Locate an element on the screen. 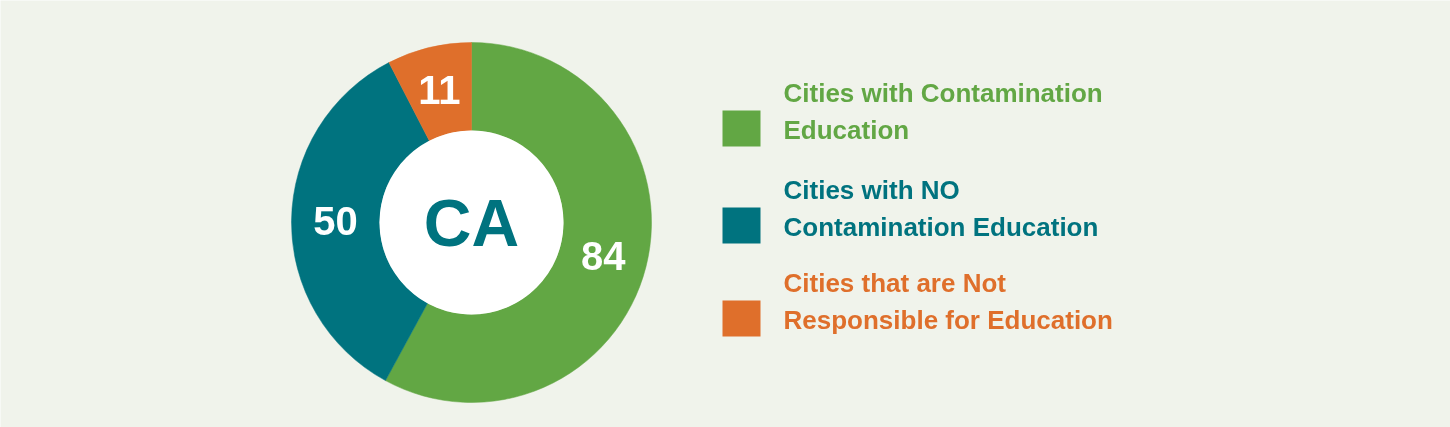  data-label: 50 is located at coordinates (335, 221).